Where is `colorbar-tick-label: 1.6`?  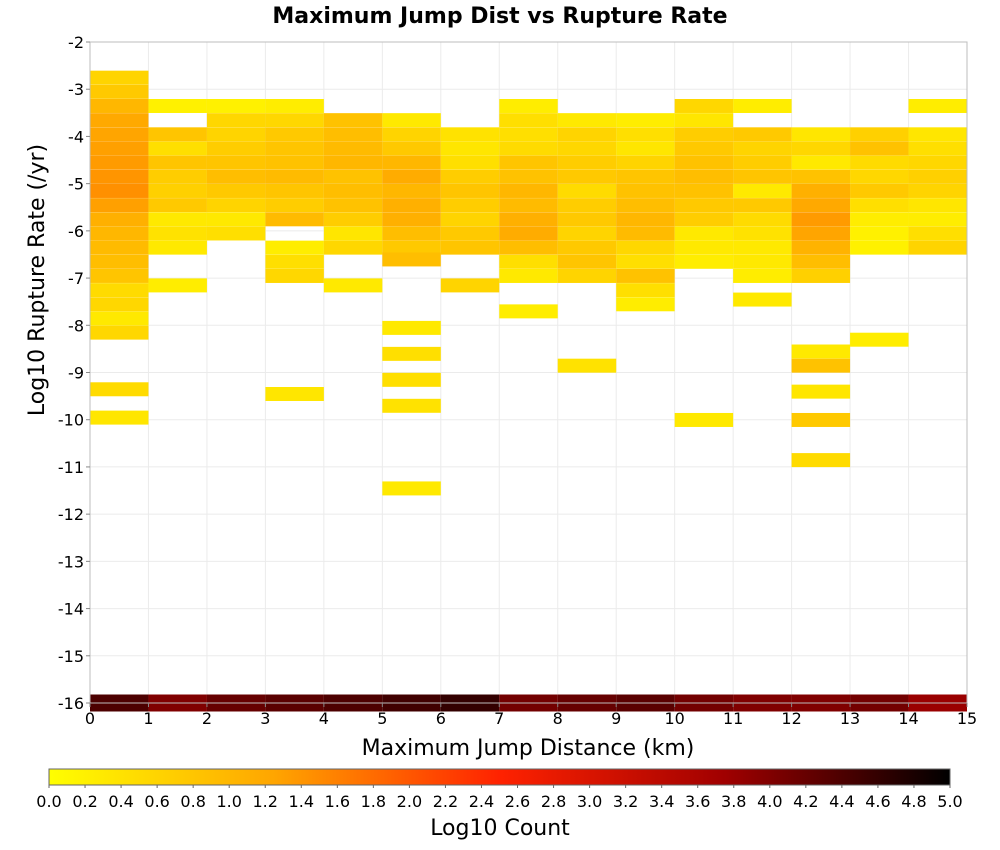 colorbar-tick-label: 1.6 is located at coordinates (337, 801).